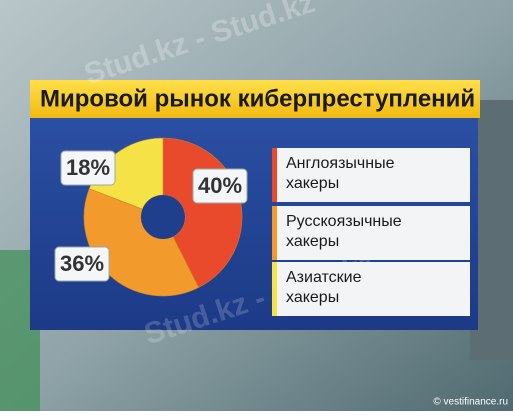 This screenshot has height=416, width=513. What do you see at coordinates (326, 287) in the screenshot?
I see `legend-label: Азиатские хакеры` at bounding box center [326, 287].